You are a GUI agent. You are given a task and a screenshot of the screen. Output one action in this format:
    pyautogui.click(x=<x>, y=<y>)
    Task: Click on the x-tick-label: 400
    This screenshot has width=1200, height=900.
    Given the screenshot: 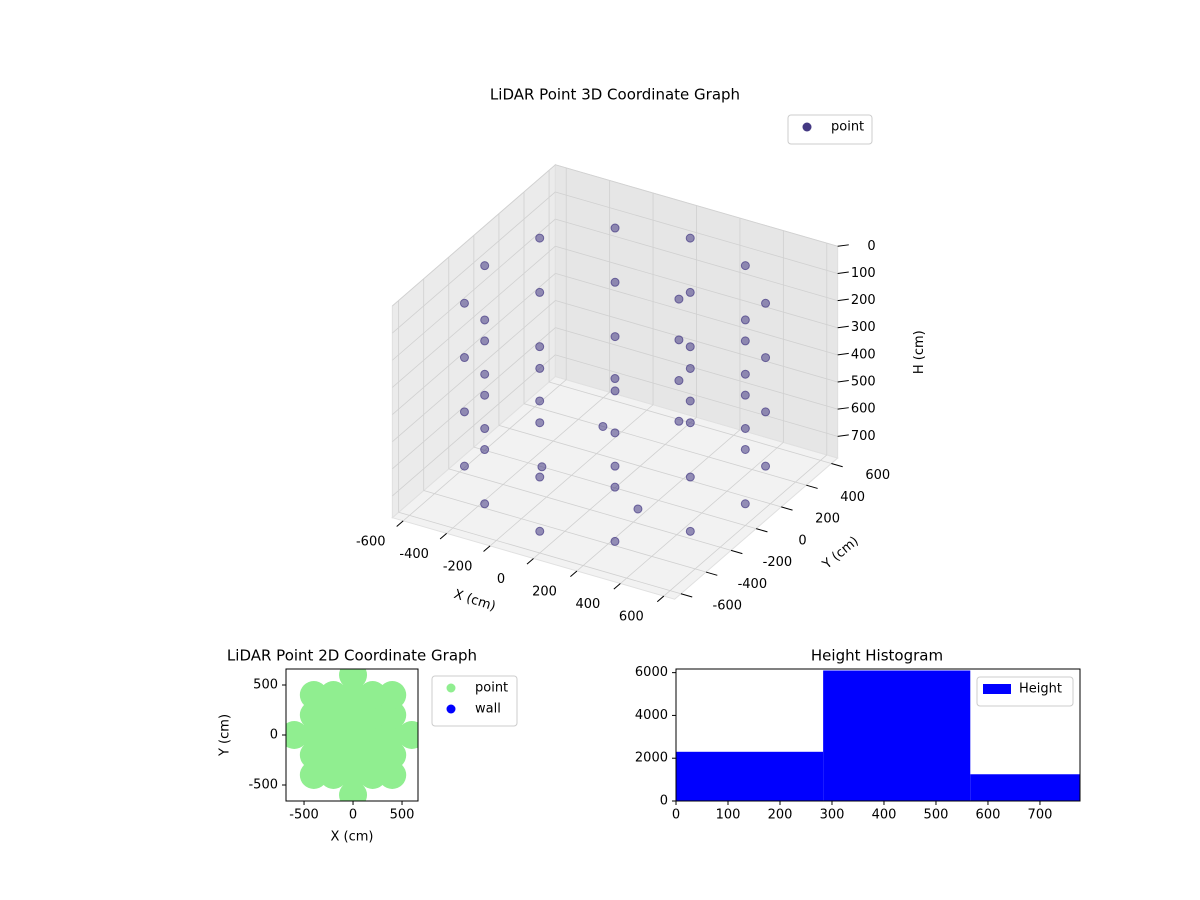 What is the action you would take?
    pyautogui.click(x=588, y=604)
    